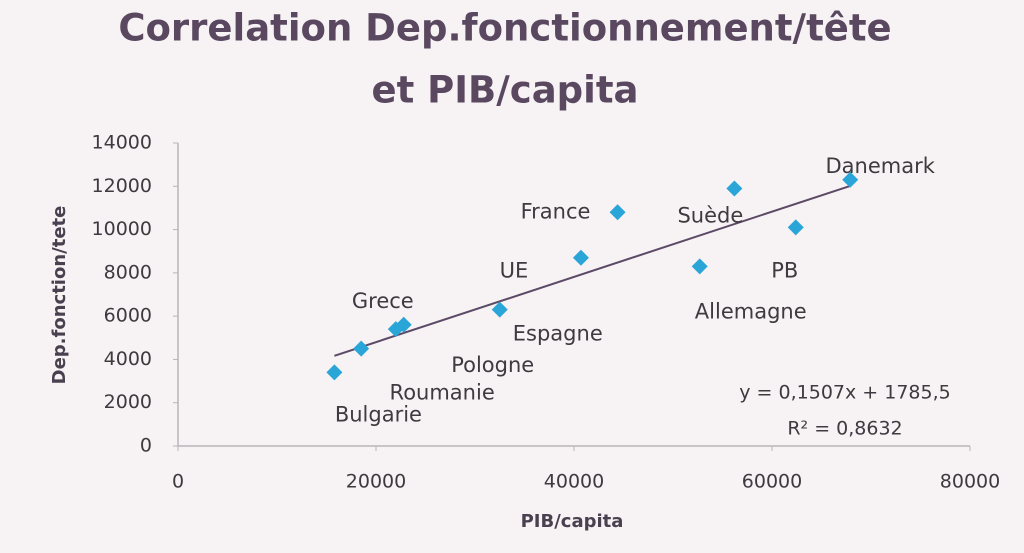  I want to click on y-tick-label: 10000, so click(122, 229).